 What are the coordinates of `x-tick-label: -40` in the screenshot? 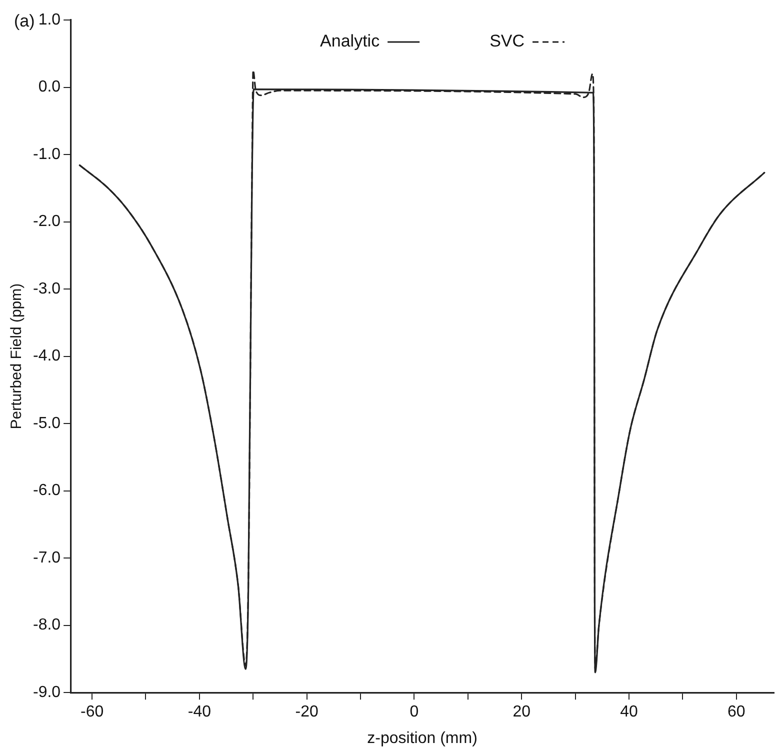 It's located at (200, 712).